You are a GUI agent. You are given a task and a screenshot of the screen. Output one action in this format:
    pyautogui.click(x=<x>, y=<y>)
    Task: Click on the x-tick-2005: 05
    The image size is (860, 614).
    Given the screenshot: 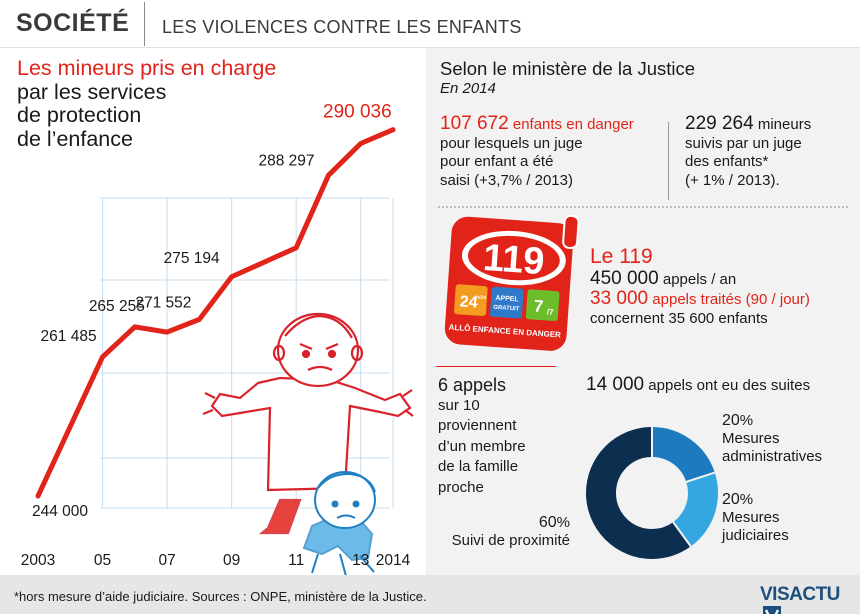 What is the action you would take?
    pyautogui.click(x=102, y=560)
    